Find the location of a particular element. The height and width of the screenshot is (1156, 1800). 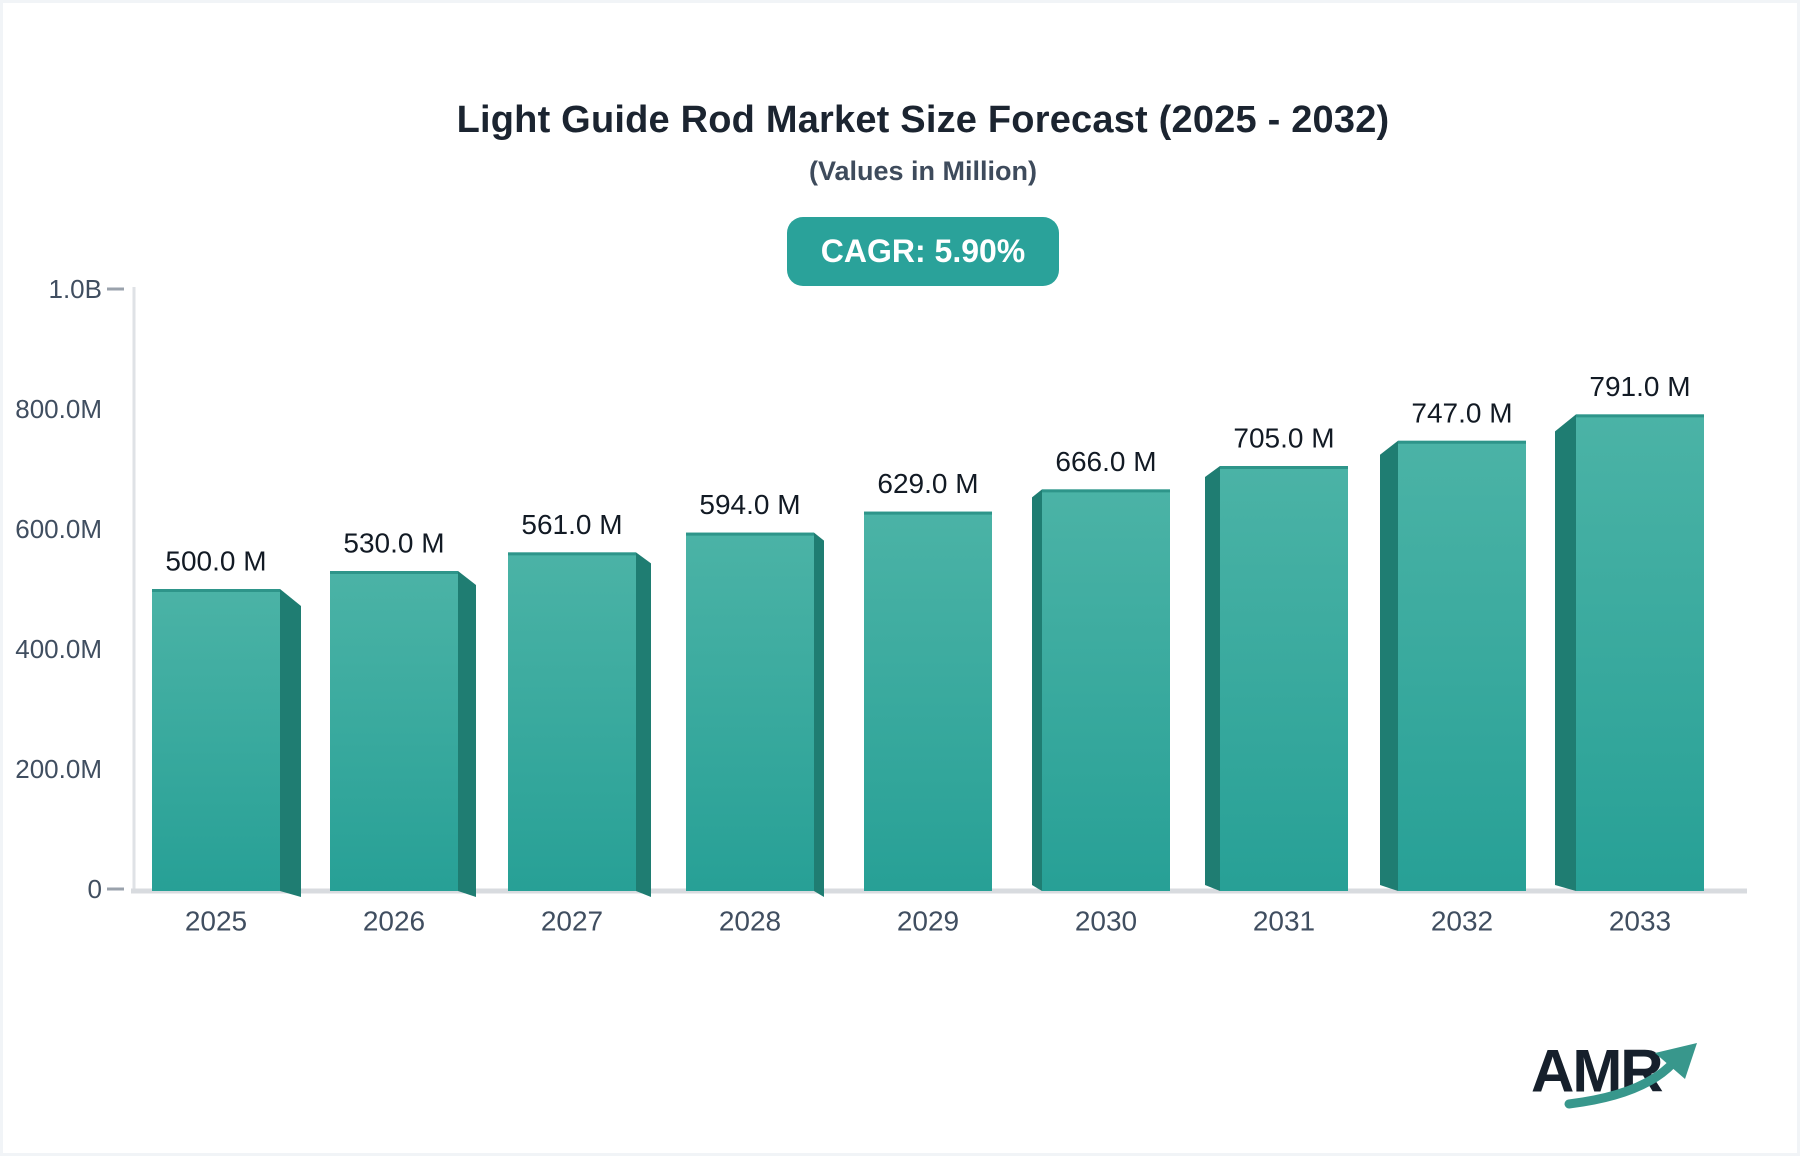

x-axis-label: 2029 is located at coordinates (928, 921).